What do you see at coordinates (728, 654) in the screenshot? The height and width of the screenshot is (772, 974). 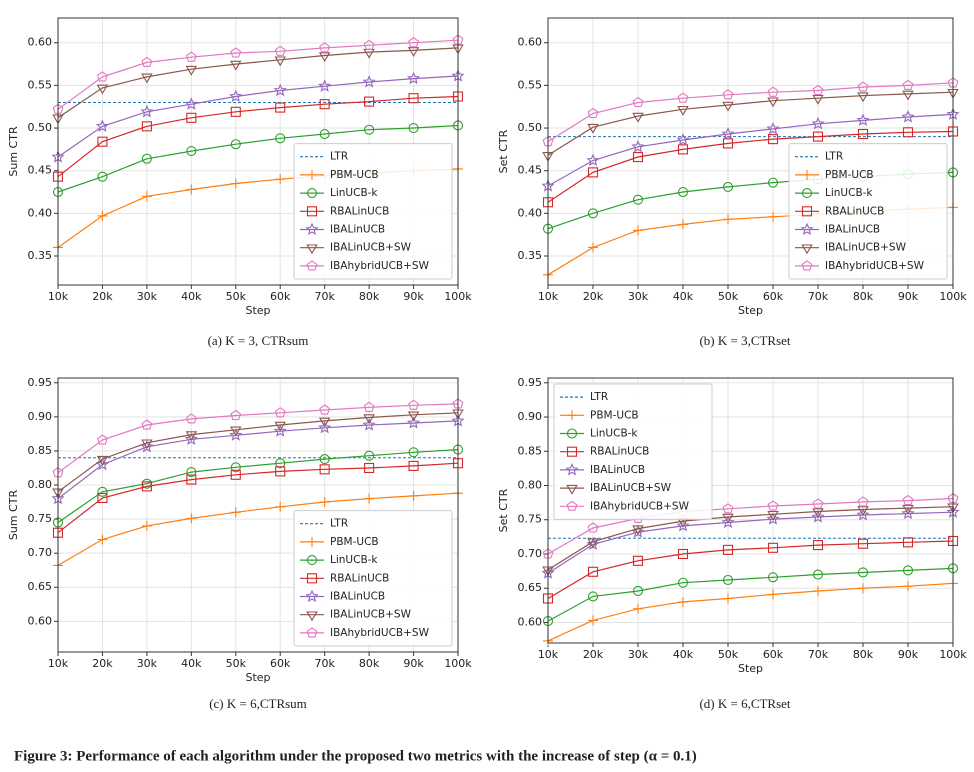 I see `x-tick-label: 50k` at bounding box center [728, 654].